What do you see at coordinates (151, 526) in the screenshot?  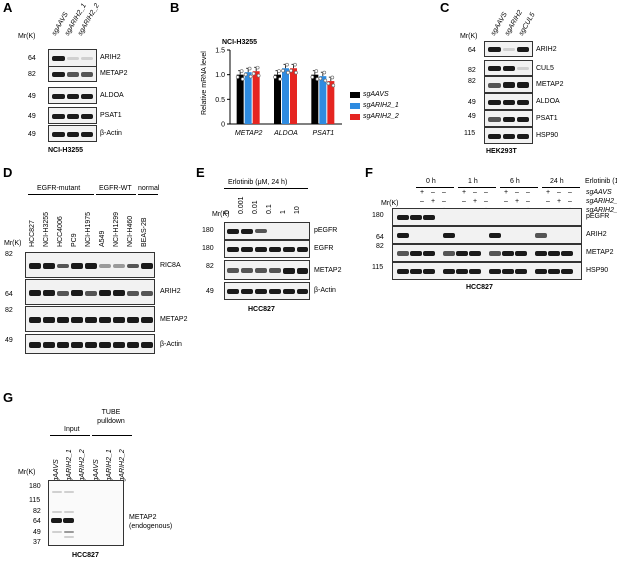 I see `panel-g-label-line-2: (endogenous)` at bounding box center [151, 526].